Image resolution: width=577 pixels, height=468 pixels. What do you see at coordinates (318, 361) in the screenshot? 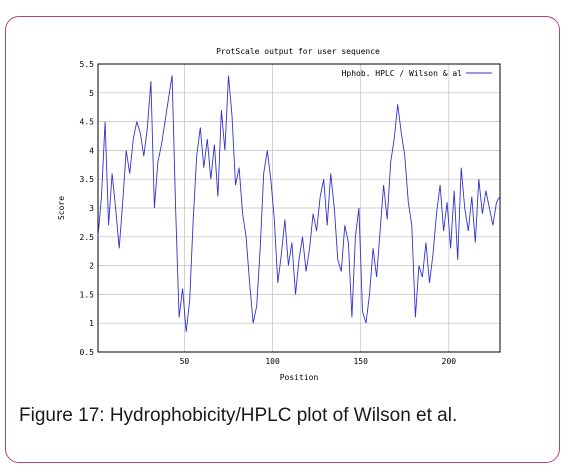
I see `x-tick-labels: 50 100 150 200` at bounding box center [318, 361].